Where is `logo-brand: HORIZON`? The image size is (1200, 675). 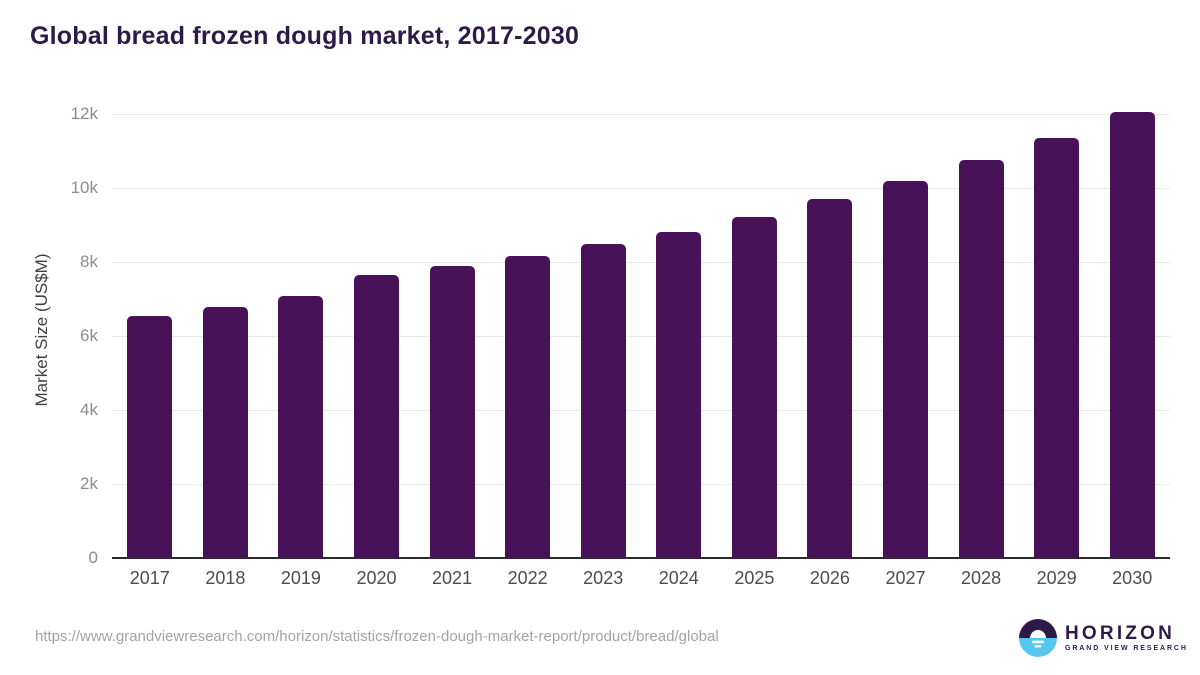 logo-brand: HORIZON is located at coordinates (1120, 633).